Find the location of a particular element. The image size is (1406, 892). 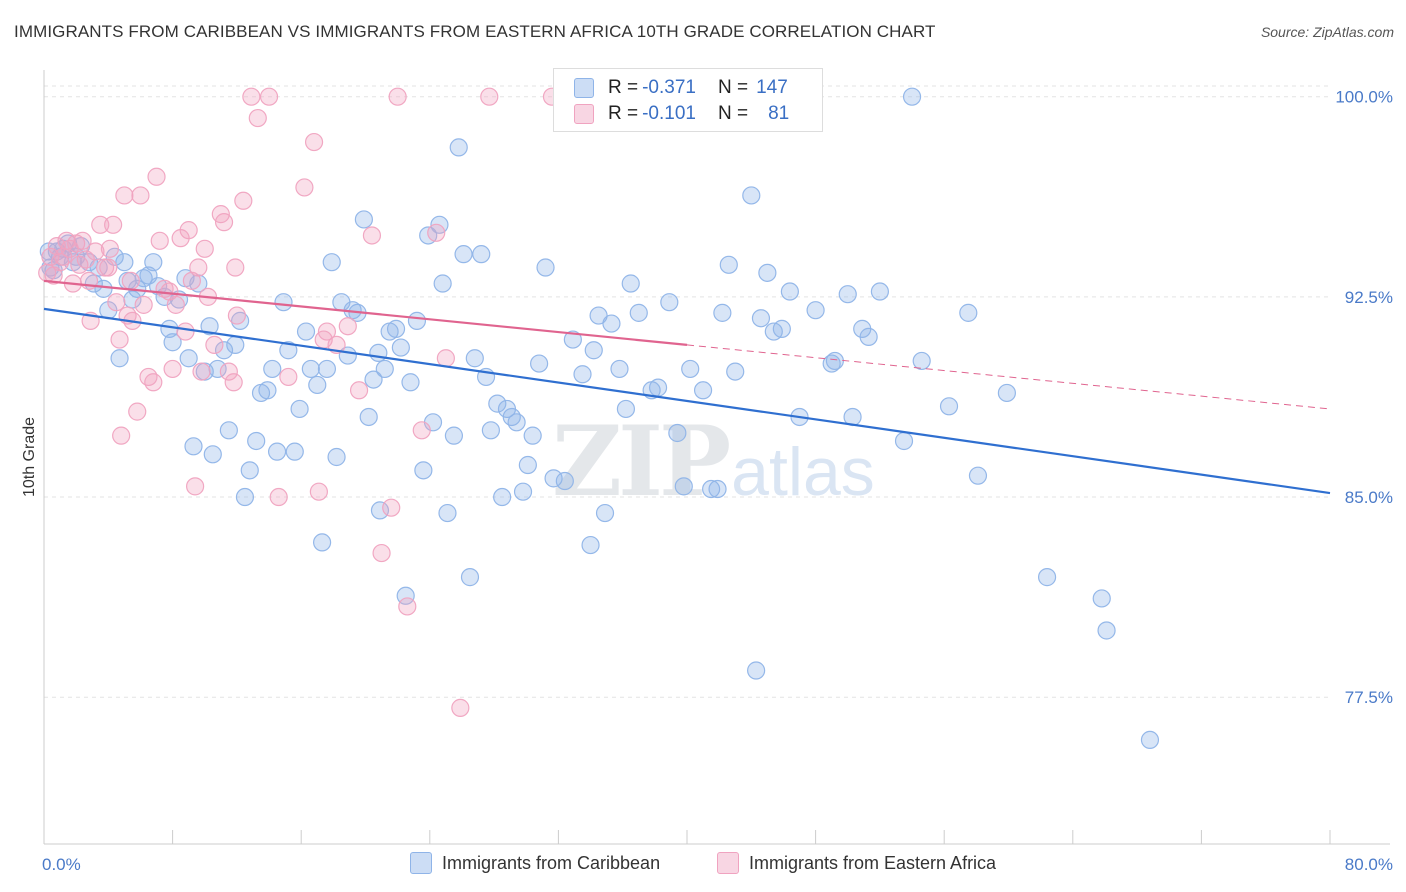

stats-r-label: R = is located at coordinates (623, 87).